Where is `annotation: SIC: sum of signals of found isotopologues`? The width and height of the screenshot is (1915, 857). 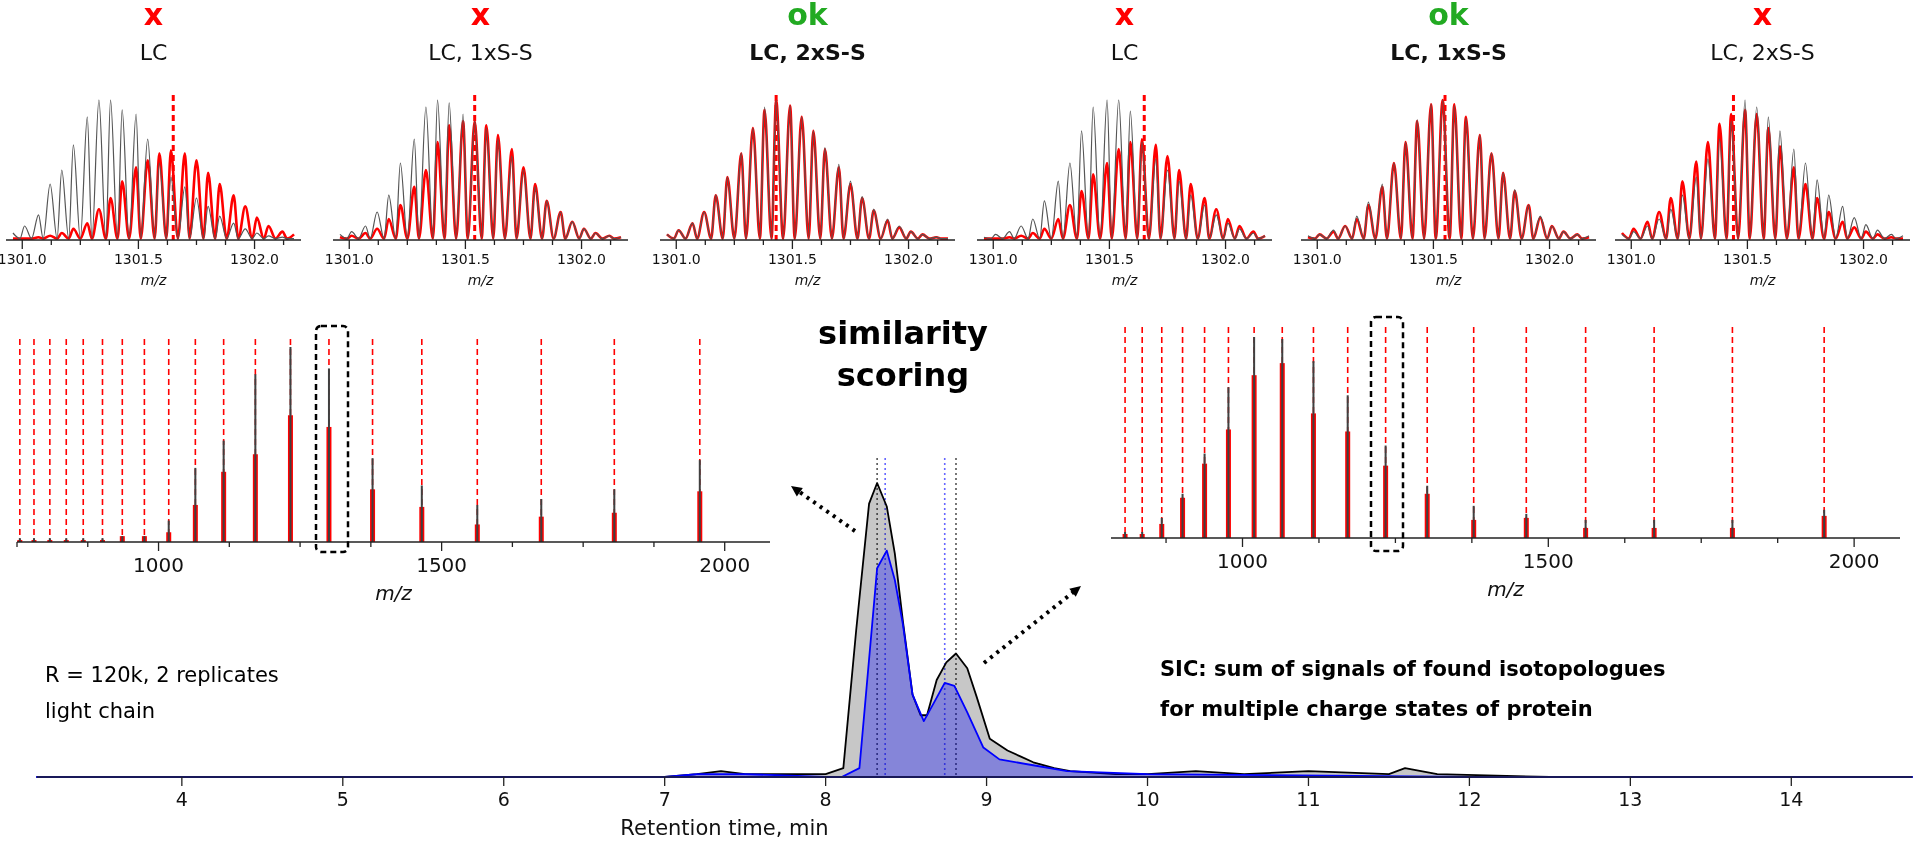 annotation: SIC: sum of signals of found isotopologues is located at coordinates (1413, 669).